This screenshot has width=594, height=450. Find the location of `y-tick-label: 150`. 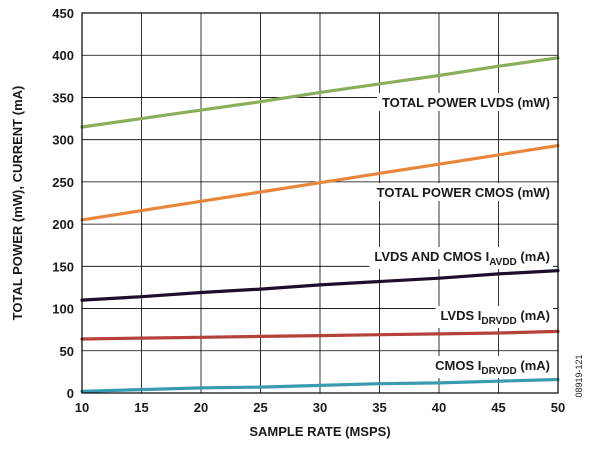

y-tick-label: 150 is located at coordinates (63, 266).